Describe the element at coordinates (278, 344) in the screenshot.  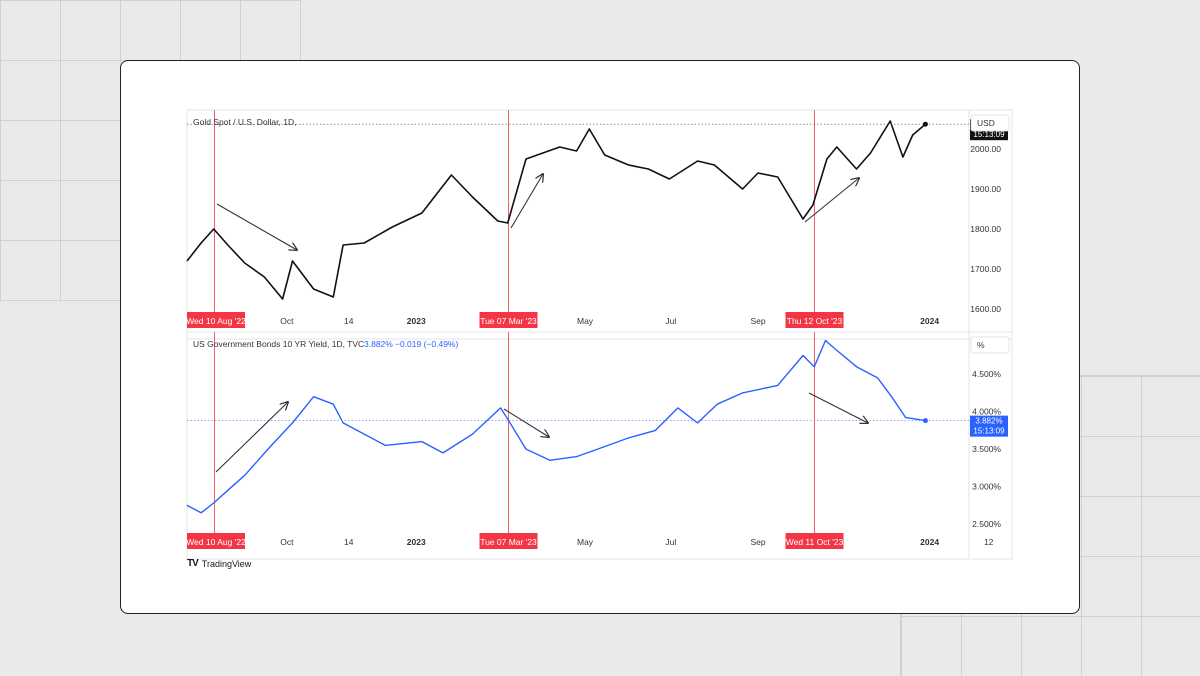
I see `chart-legend-title: US Government Bonds 10 YR Yield, 1D, TVC` at that location.